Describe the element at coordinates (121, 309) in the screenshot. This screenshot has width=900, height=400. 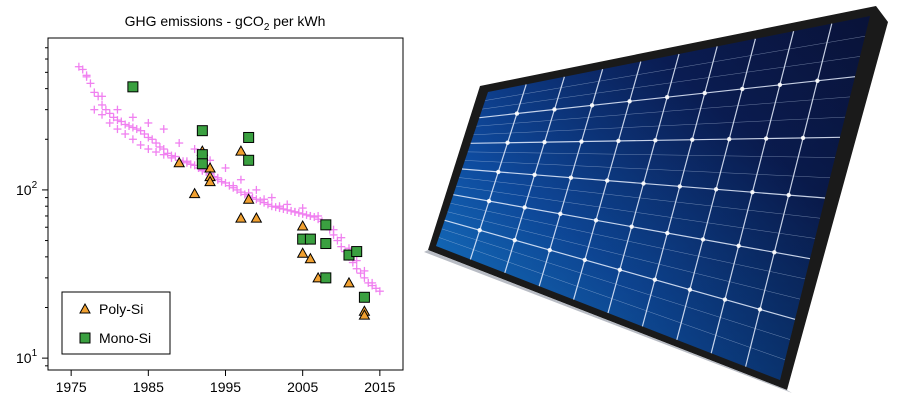
I see `legend-poly-si-label: Poly-Si` at that location.